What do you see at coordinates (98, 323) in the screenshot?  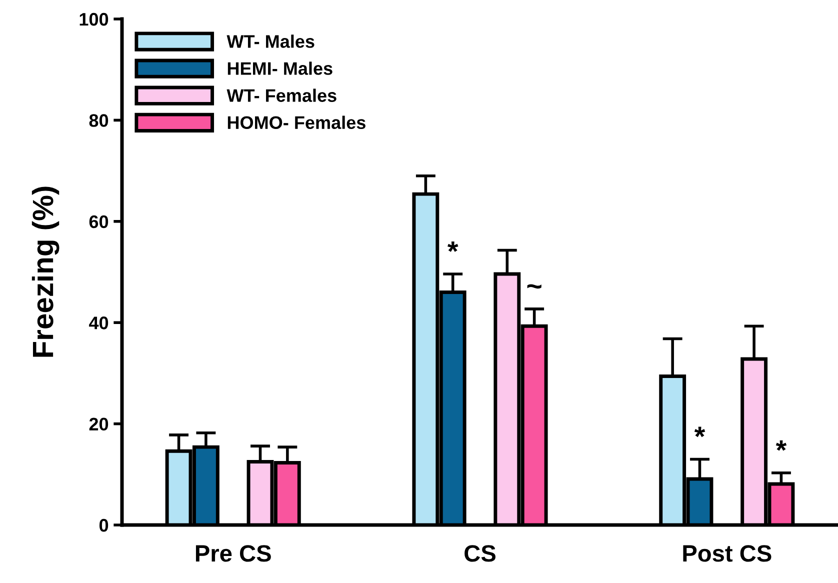 I see `y-tick-label: 40` at bounding box center [98, 323].